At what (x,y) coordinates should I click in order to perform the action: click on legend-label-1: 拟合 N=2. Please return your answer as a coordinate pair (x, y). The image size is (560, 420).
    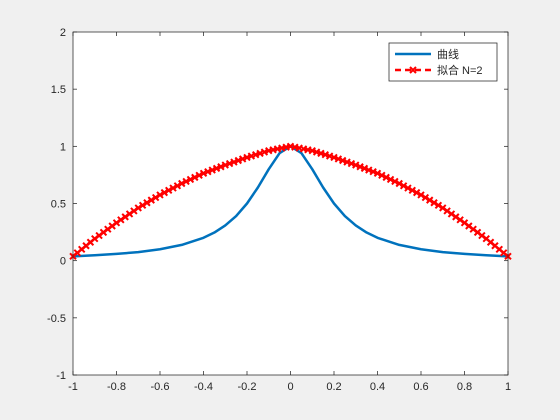
    Looking at the image, I should click on (460, 70).